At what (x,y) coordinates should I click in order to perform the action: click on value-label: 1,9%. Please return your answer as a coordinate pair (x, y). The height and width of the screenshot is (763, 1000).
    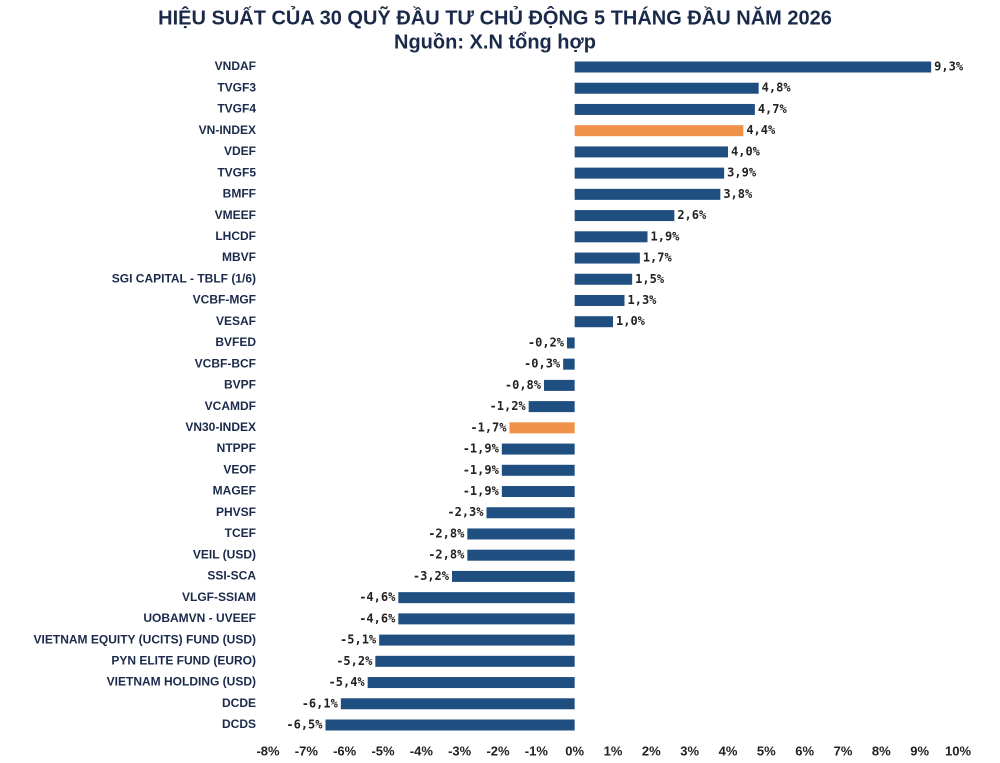
    Looking at the image, I should click on (666, 236).